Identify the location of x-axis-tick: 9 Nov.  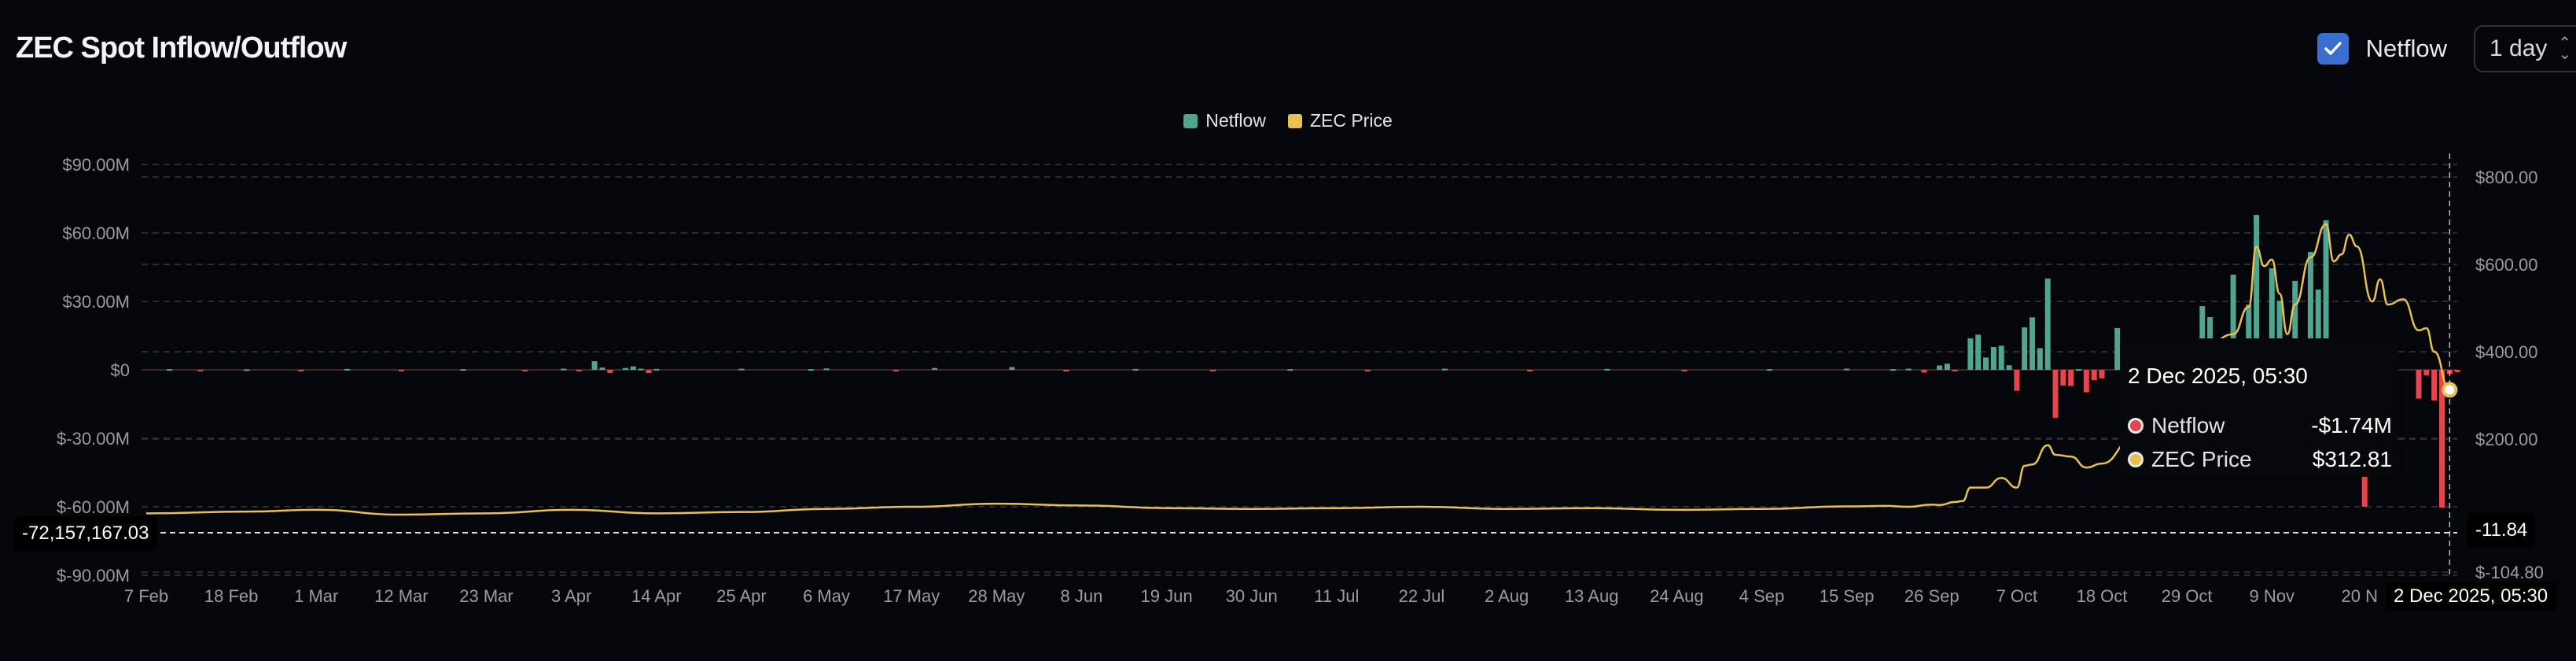
(2272, 596).